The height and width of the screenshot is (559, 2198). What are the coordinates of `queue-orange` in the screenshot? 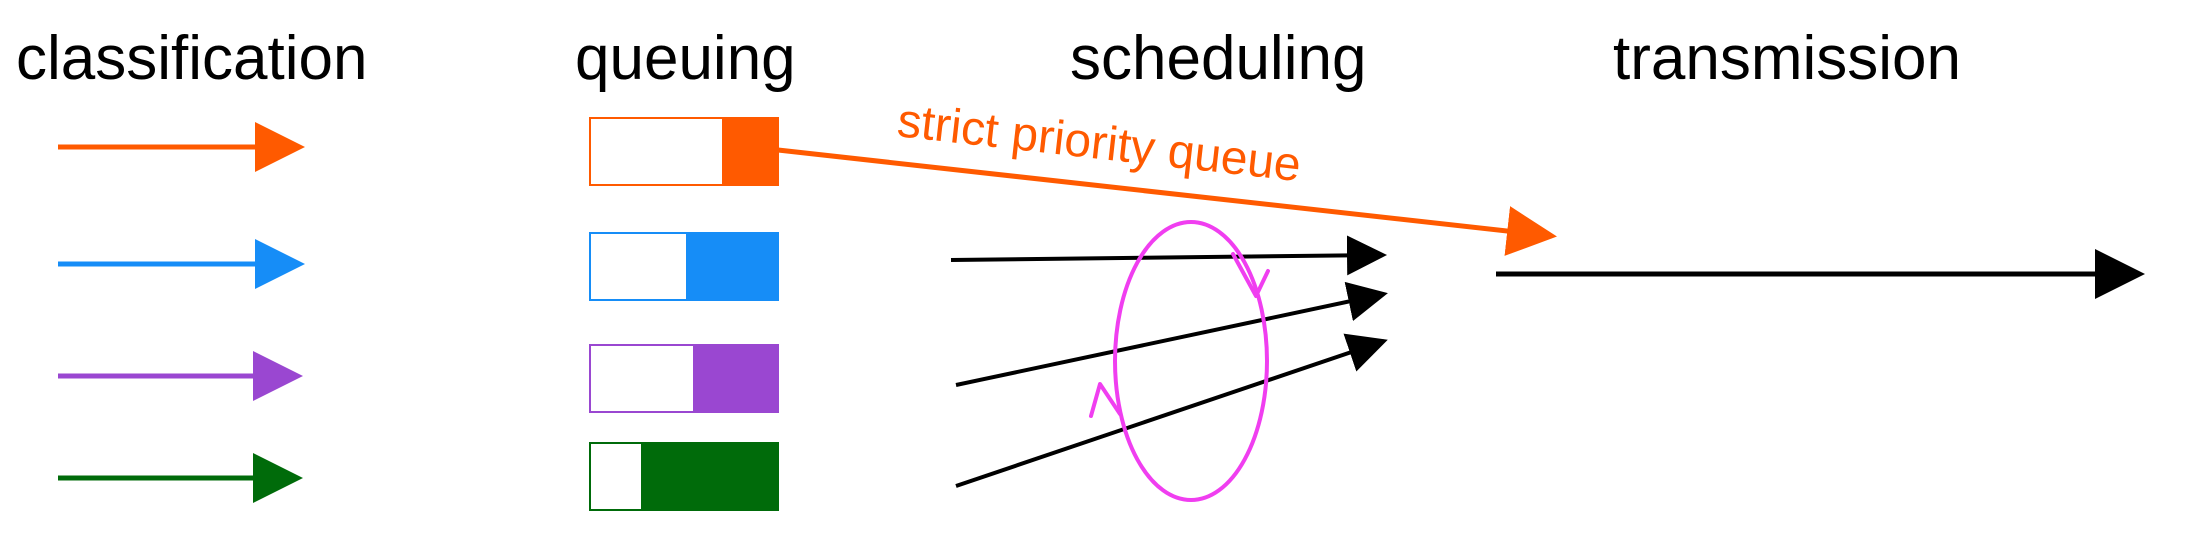 It's located at (684, 151).